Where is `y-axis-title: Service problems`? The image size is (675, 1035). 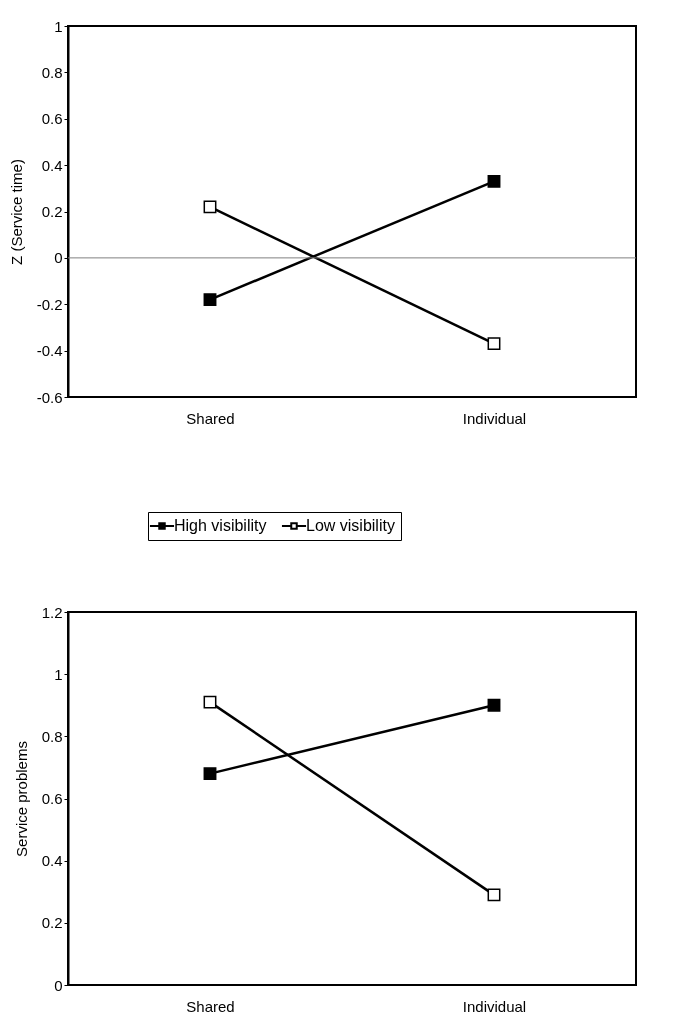 y-axis-title: Service problems is located at coordinates (21, 799).